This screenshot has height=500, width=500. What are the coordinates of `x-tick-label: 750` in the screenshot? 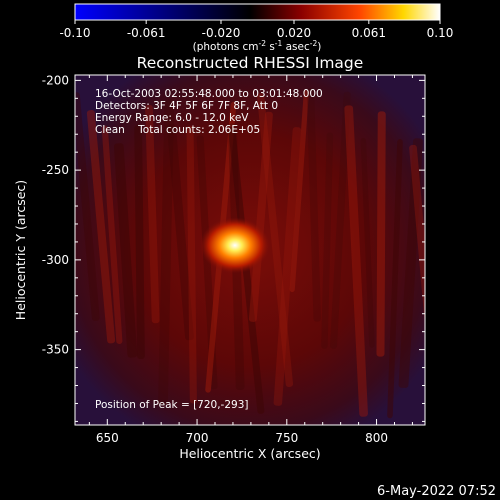 It's located at (286, 438).